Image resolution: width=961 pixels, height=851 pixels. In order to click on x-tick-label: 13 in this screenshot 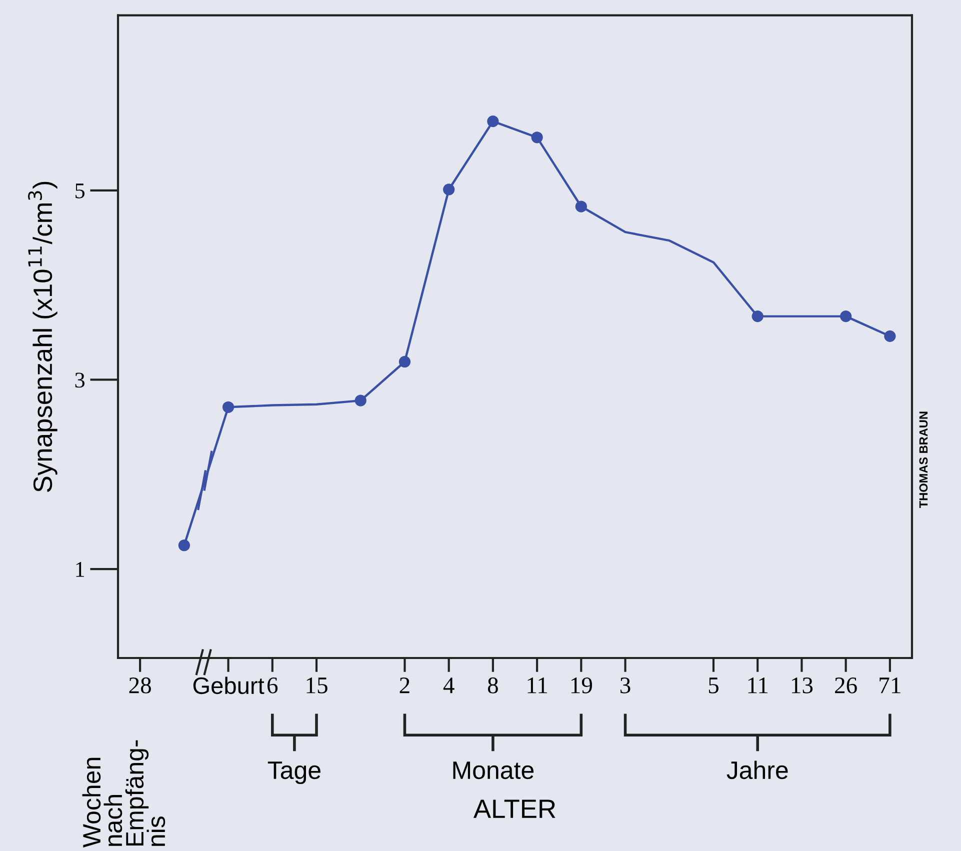, I will do `click(802, 685)`.